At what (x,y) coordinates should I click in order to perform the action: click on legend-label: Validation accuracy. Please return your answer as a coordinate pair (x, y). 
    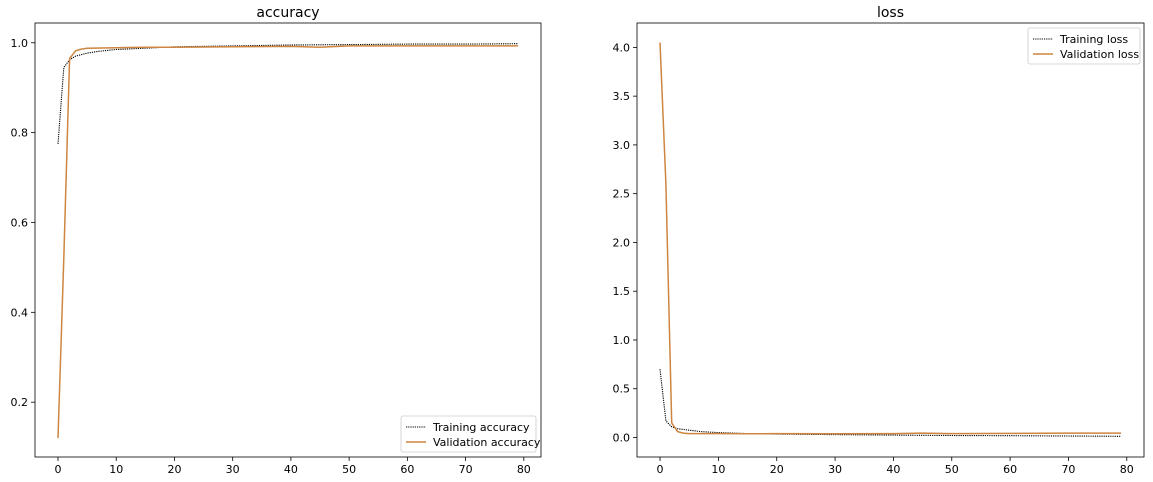
    Looking at the image, I should click on (487, 442).